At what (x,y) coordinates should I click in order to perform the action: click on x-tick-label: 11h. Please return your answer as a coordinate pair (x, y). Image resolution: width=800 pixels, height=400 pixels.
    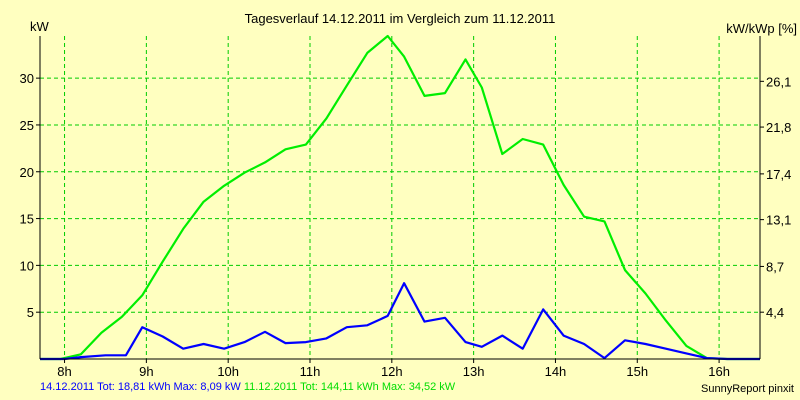
    Looking at the image, I should click on (310, 371).